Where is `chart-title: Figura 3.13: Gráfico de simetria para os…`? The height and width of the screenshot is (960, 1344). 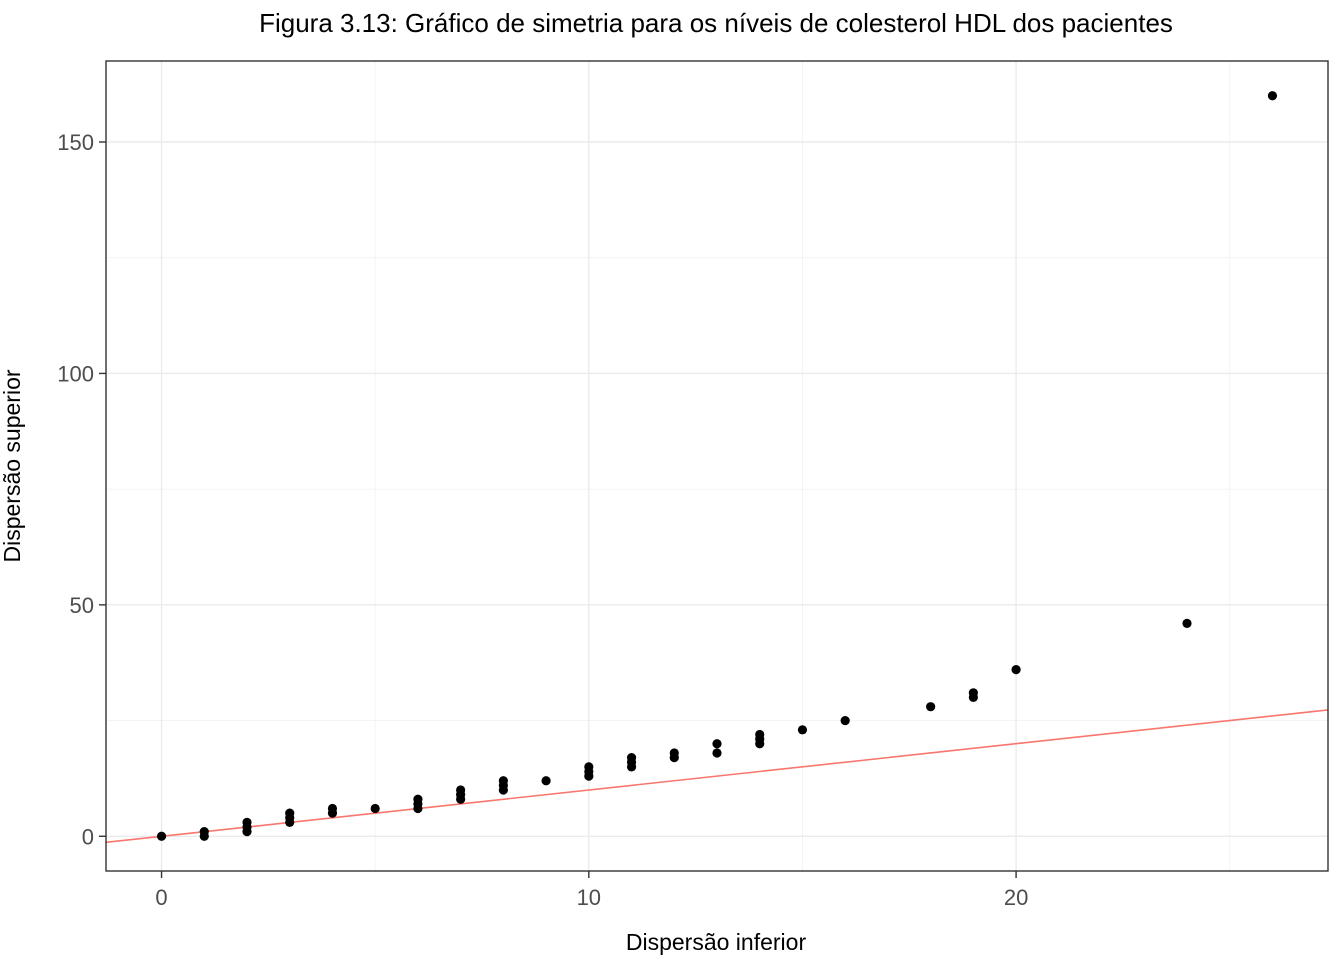 chart-title: Figura 3.13: Gráfico de simetria para os… is located at coordinates (716, 23).